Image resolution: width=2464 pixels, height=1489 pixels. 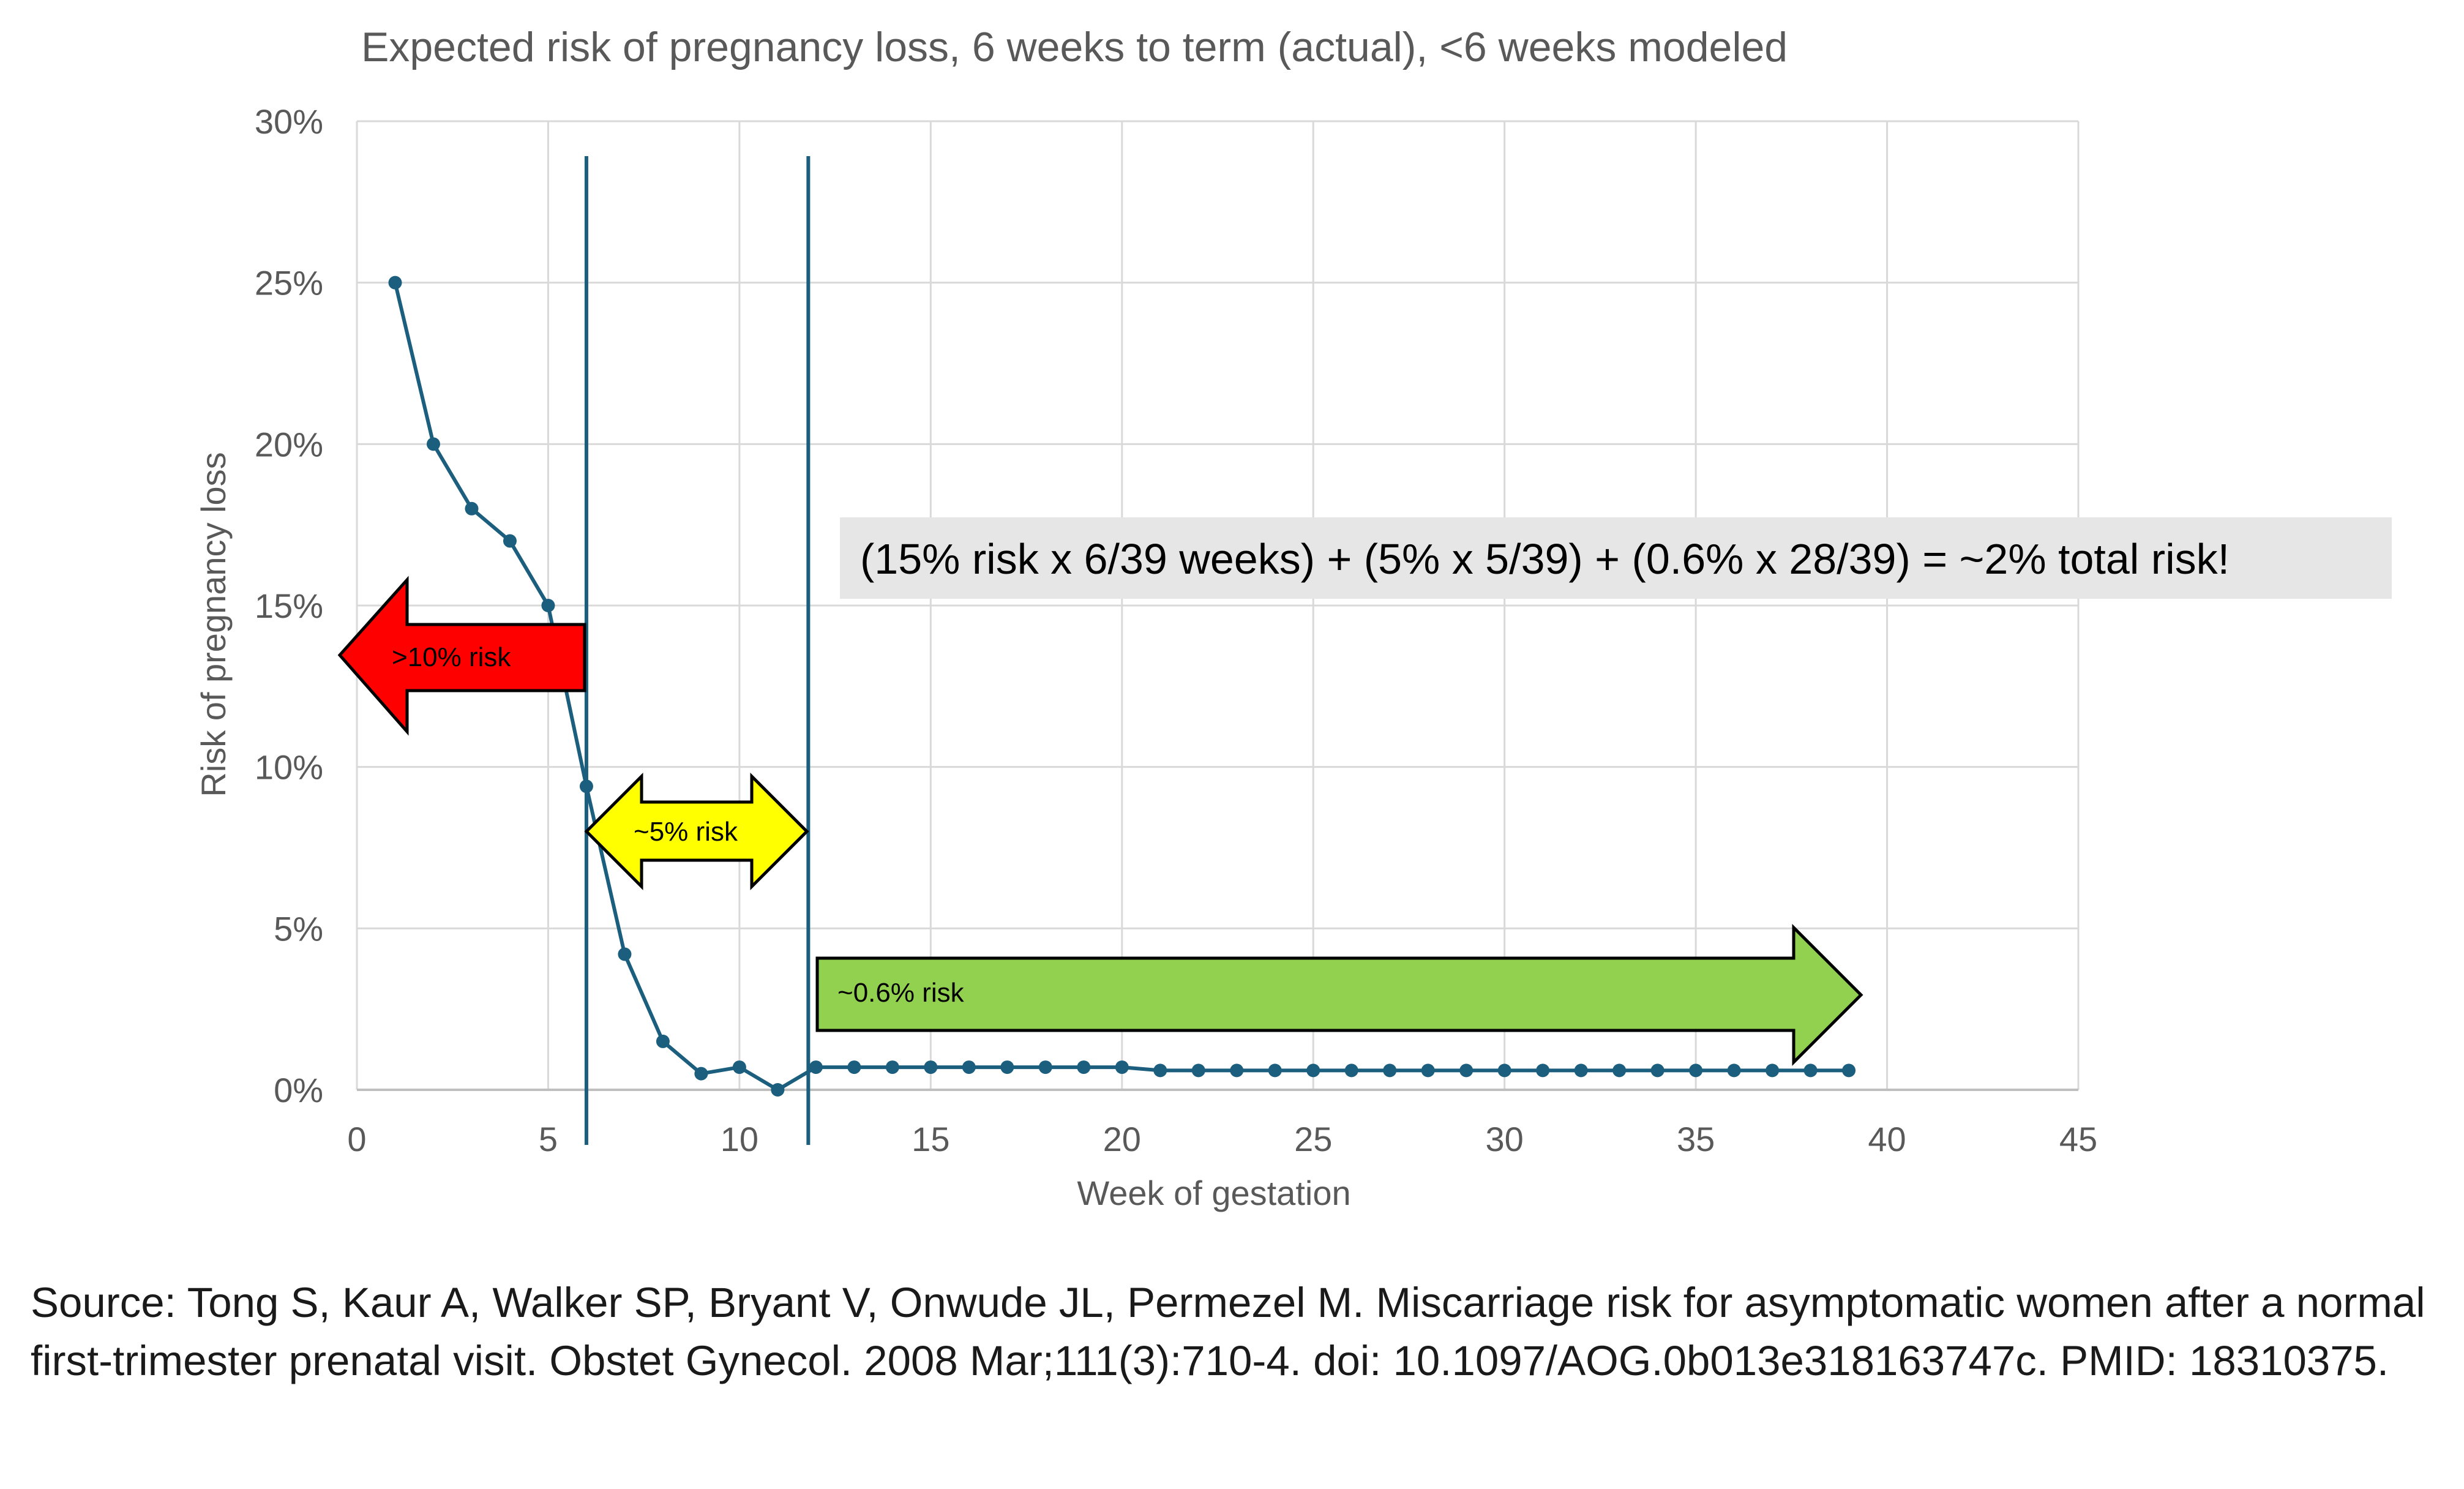 What do you see at coordinates (289, 121) in the screenshot?
I see `y-tick-label: 30%` at bounding box center [289, 121].